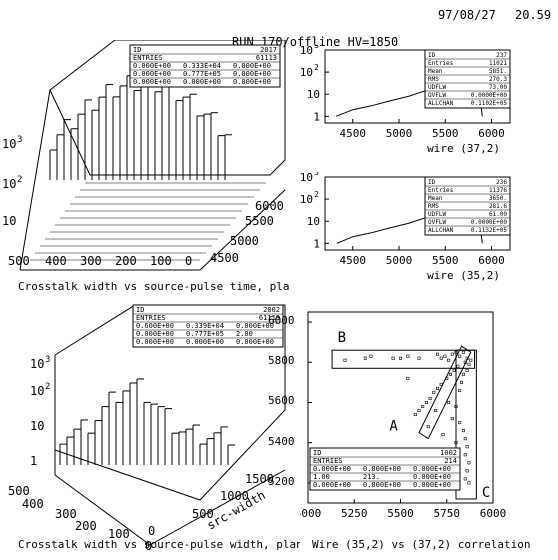  Describe the element at coordinates (33, 504) in the screenshot. I see `x-tick-label: 400` at that location.